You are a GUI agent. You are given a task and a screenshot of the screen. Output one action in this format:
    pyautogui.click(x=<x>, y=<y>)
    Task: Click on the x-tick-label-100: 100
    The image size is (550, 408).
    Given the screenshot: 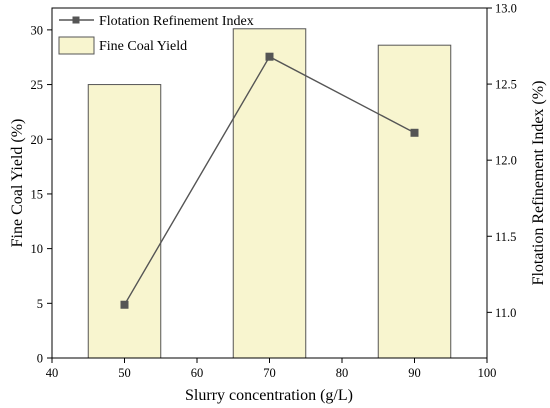 What is the action you would take?
    pyautogui.click(x=487, y=373)
    